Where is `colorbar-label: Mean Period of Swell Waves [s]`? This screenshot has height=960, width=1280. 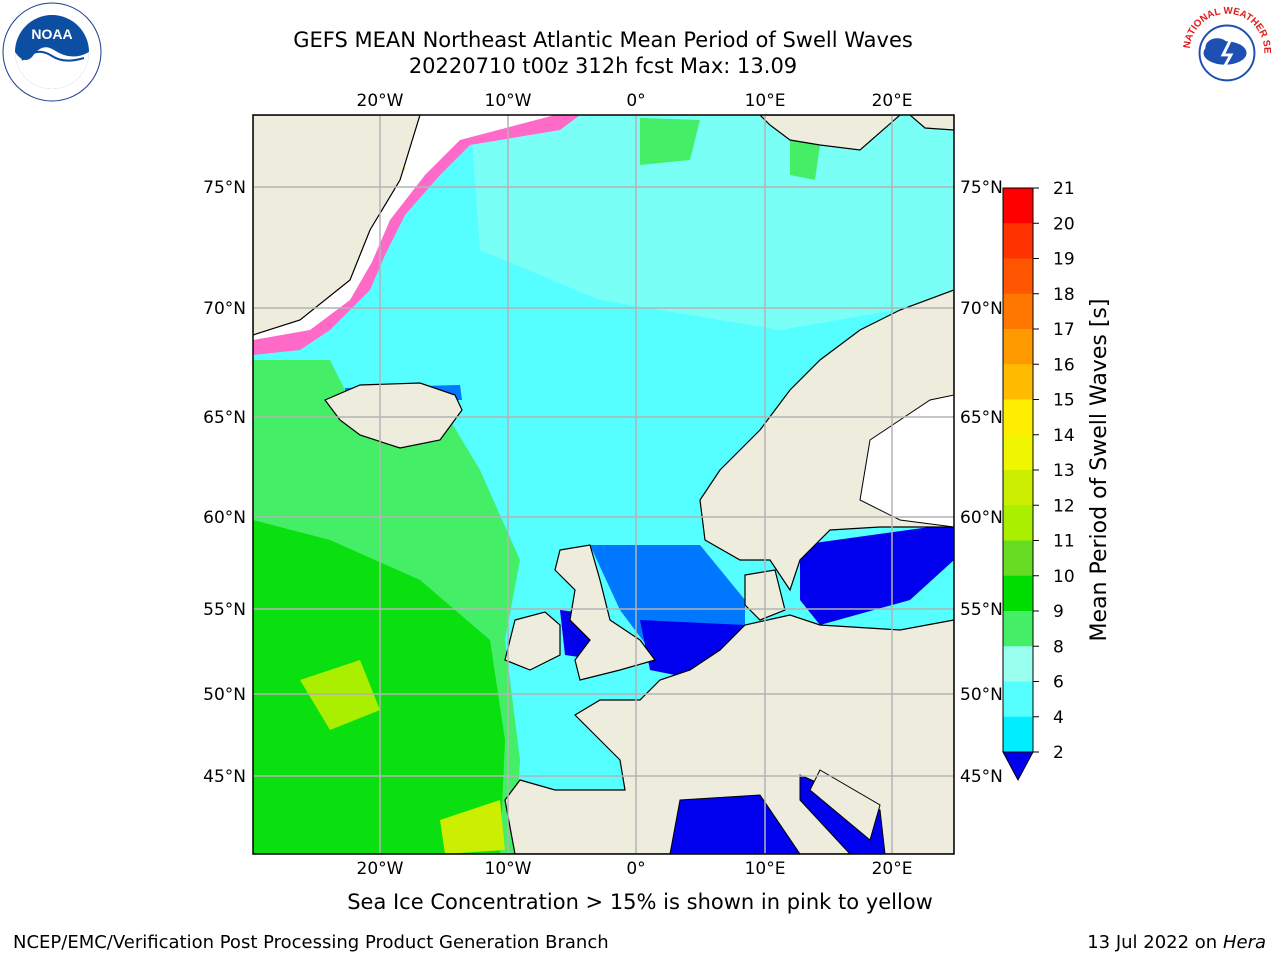
colorbar-label: Mean Period of Swell Waves [s] is located at coordinates (1099, 470).